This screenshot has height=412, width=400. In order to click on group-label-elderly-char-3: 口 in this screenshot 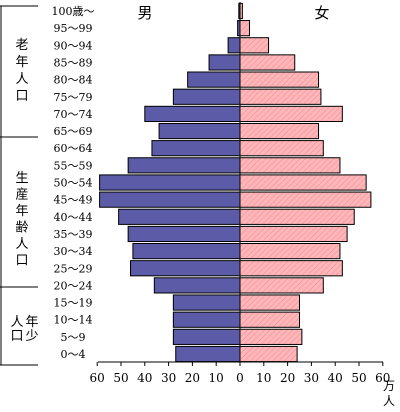, I will do `click(21, 96)`.